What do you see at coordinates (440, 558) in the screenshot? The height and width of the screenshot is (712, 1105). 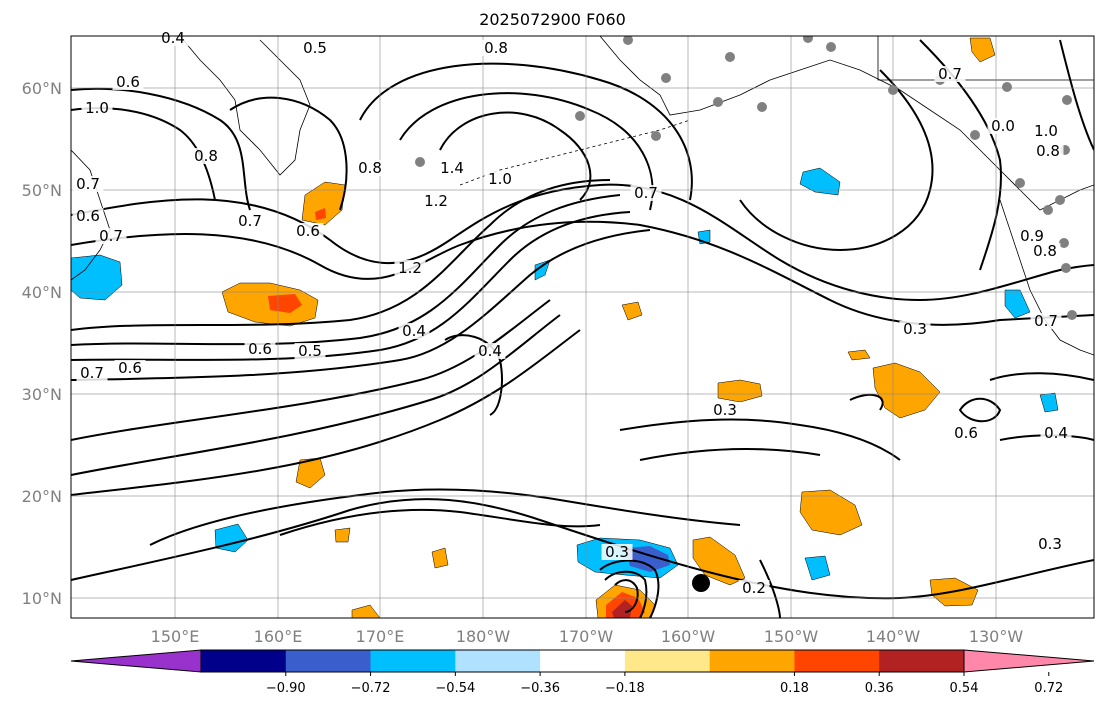 I see `warm-patch-sm4` at bounding box center [440, 558].